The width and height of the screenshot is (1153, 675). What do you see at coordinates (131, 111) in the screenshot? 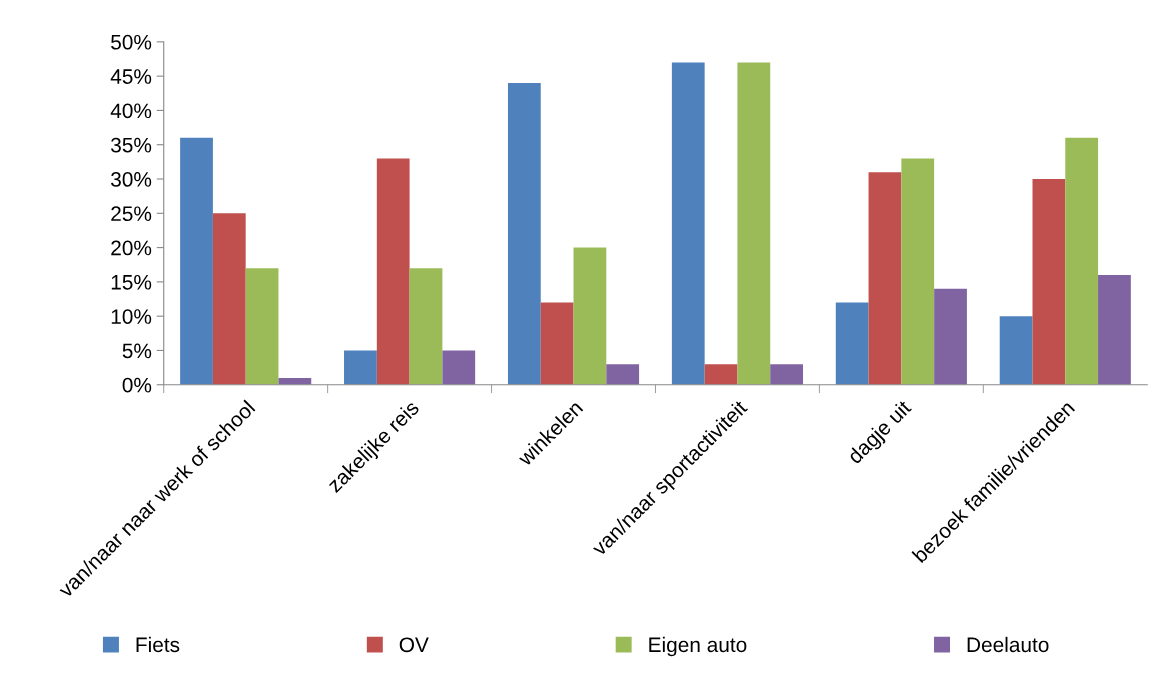
I see `y-tick-label: 40%` at bounding box center [131, 111].